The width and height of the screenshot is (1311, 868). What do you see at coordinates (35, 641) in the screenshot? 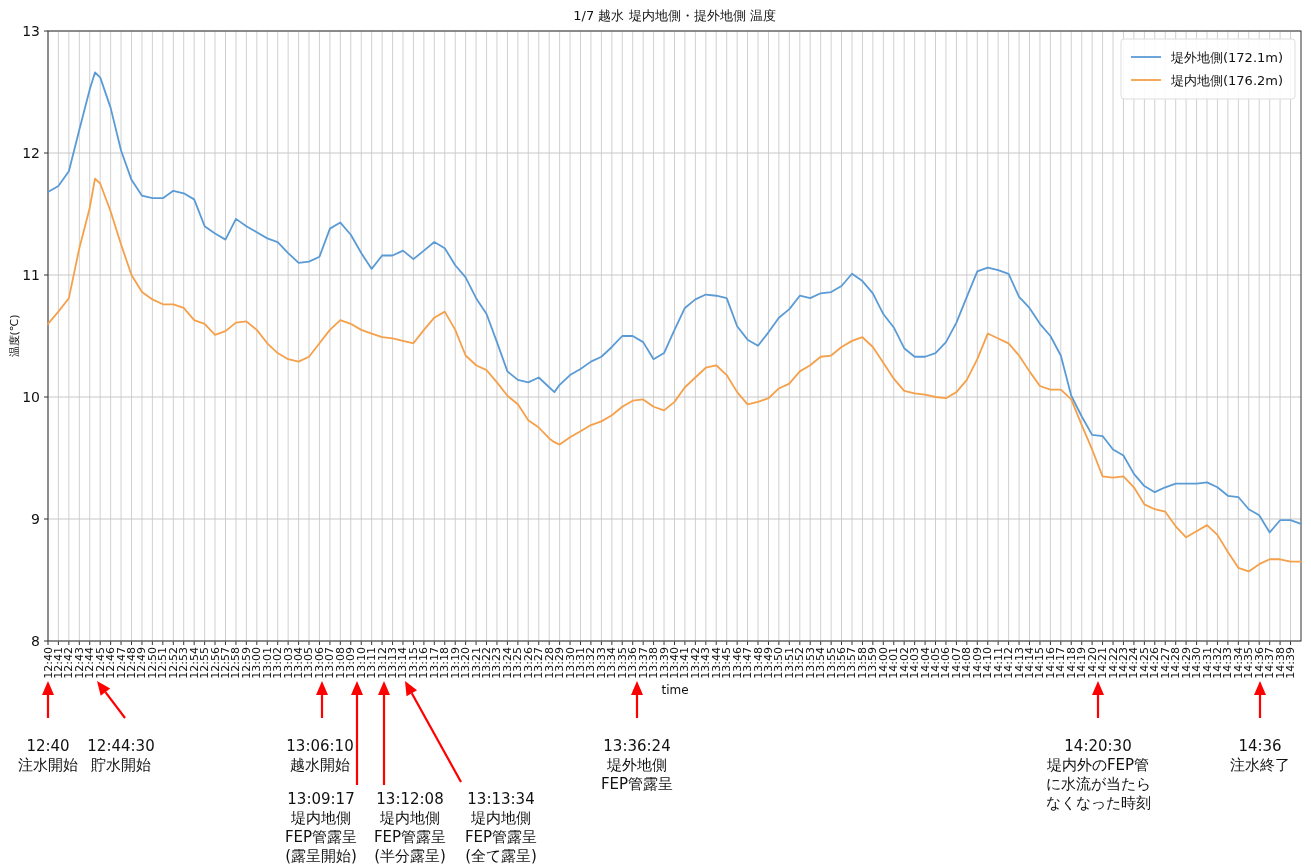
I see `y-tick-label: 8` at bounding box center [35, 641].